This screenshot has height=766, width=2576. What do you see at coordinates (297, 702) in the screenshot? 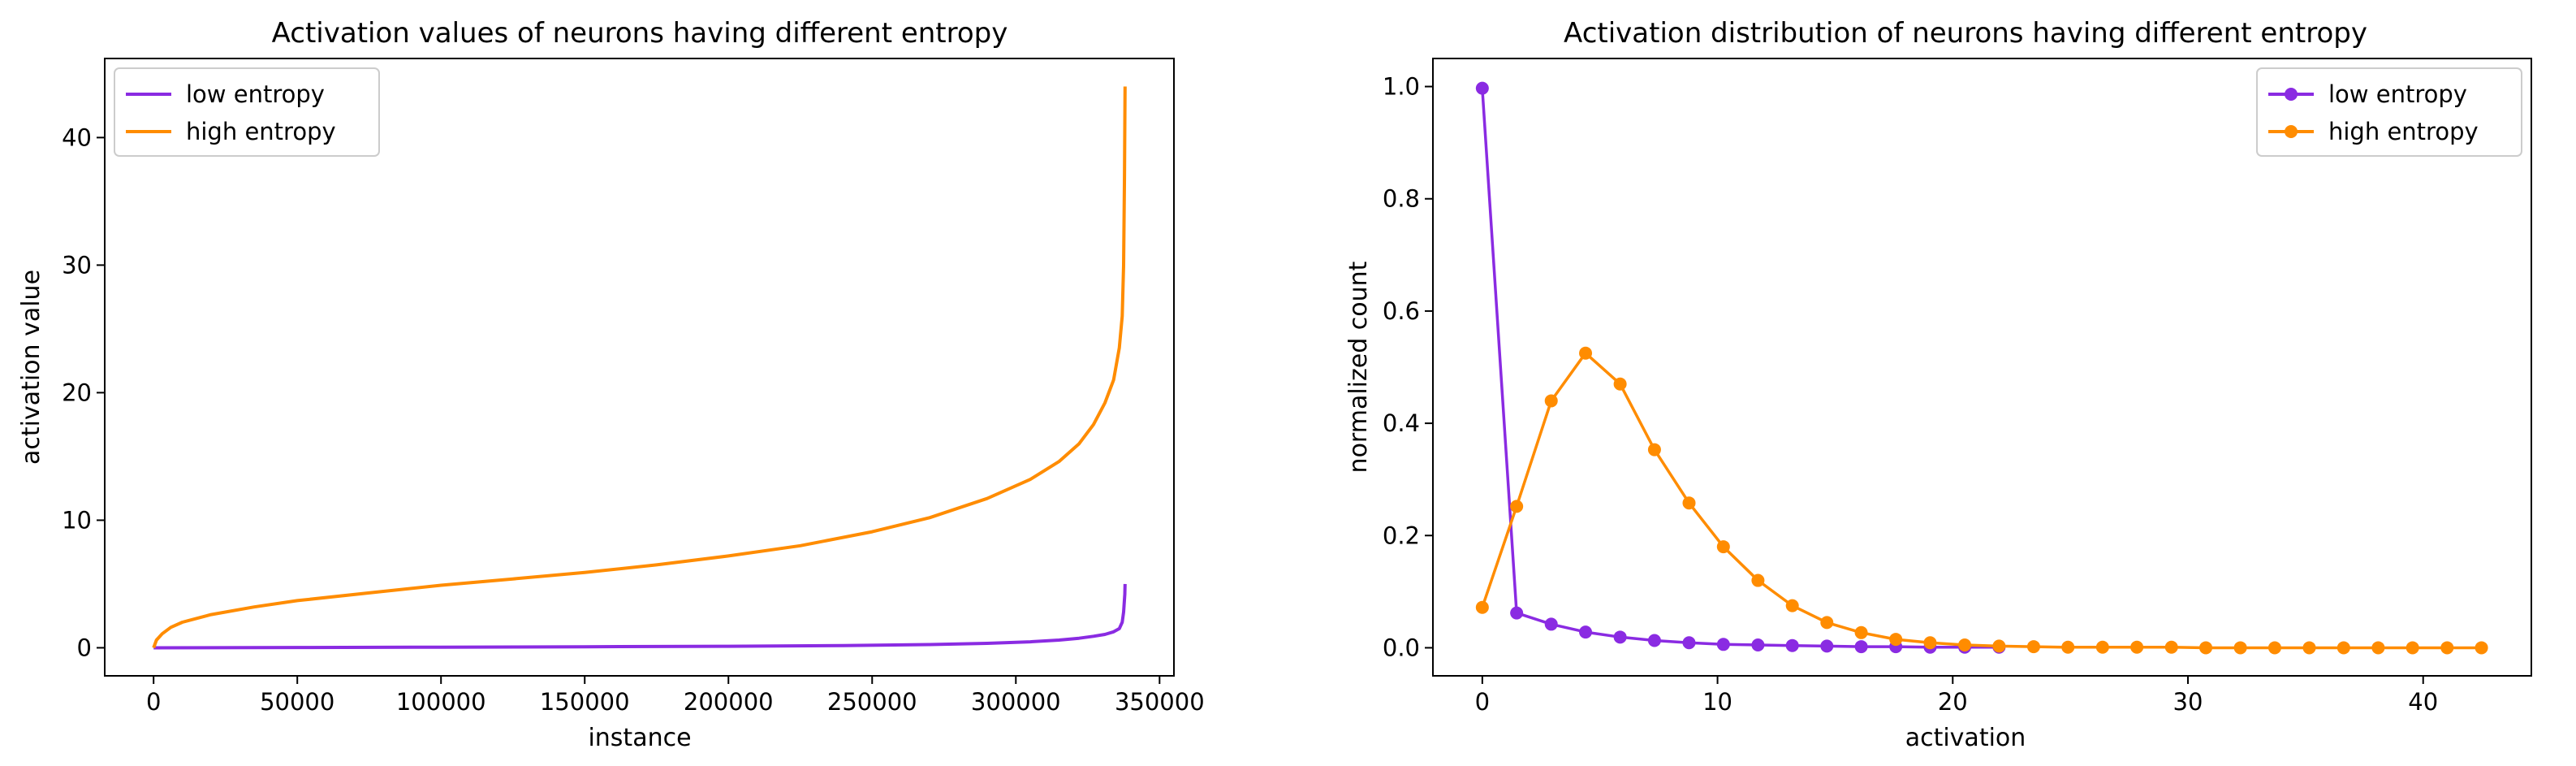
I see `x-tick-label: 50000` at bounding box center [297, 702].